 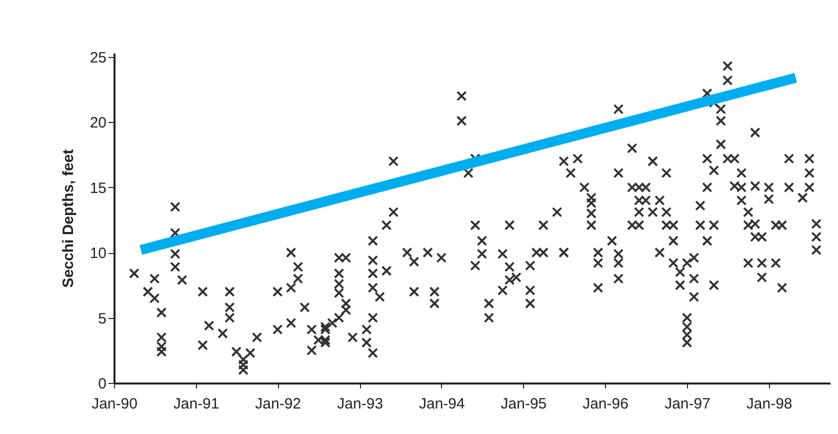 I want to click on y-tick-label: 25, so click(x=98, y=57).